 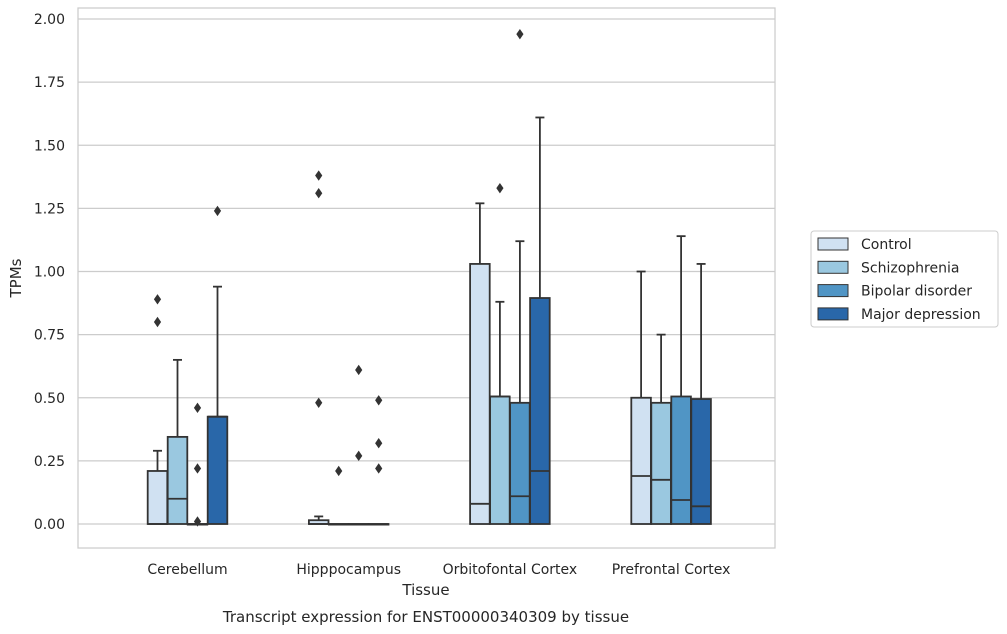 I want to click on y-tick-label: 1.25, so click(x=49, y=209).